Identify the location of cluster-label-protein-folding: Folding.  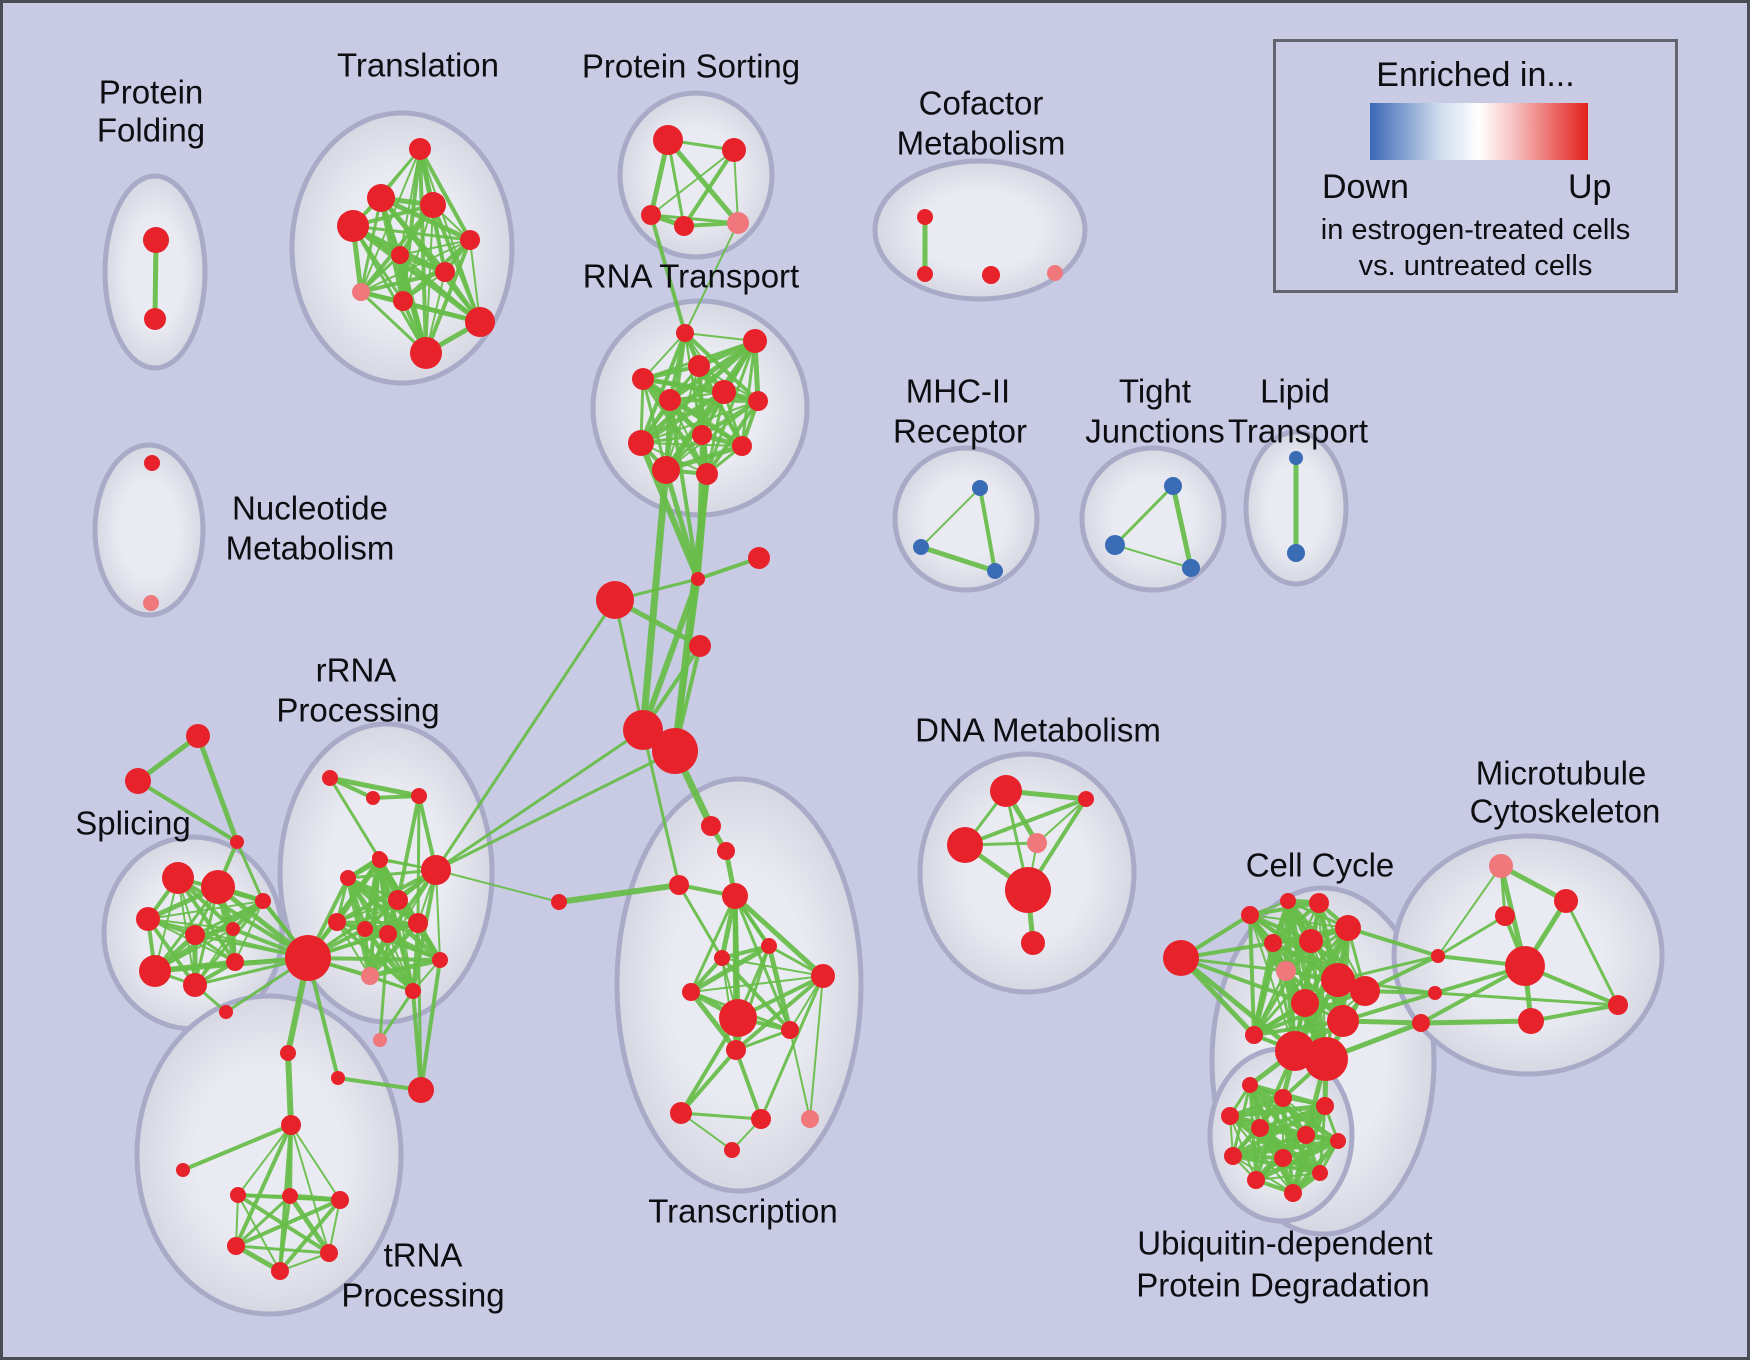
(151, 130).